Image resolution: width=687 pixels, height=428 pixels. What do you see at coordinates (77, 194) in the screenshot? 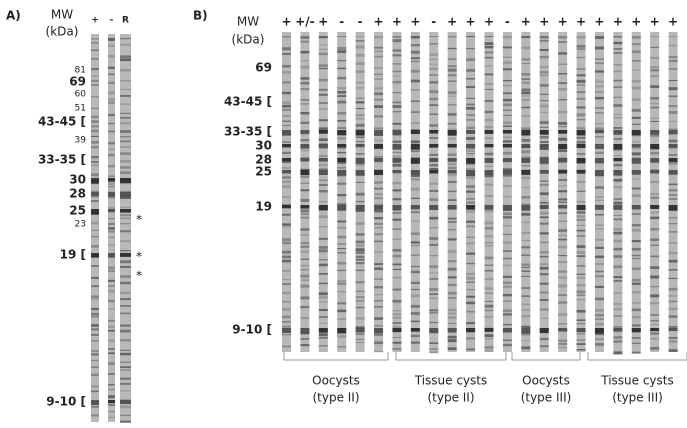
I see `mw-marker: 28` at bounding box center [77, 194].